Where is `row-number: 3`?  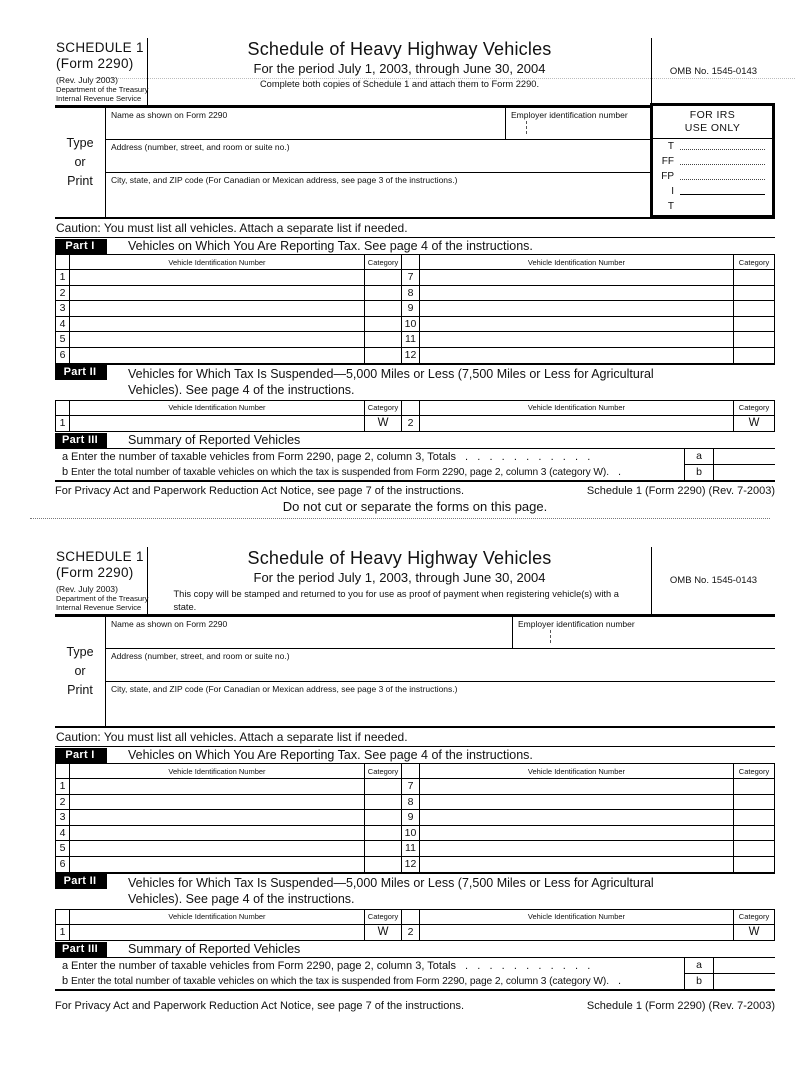
row-number: 3 is located at coordinates (63, 817).